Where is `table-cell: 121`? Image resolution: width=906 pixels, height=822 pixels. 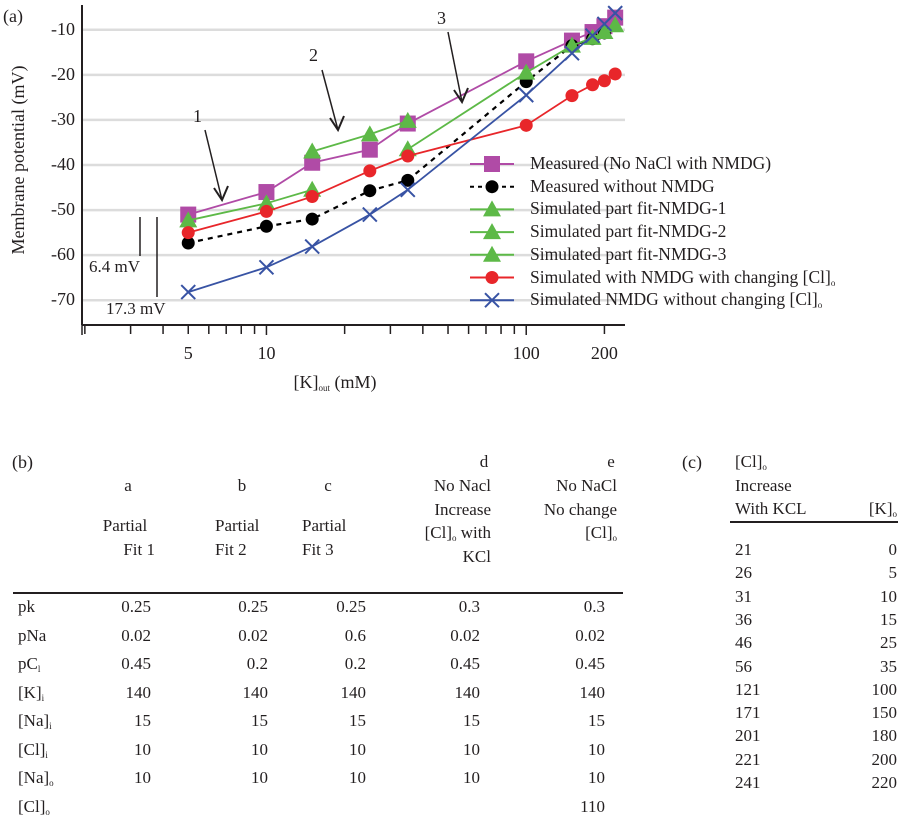
table-cell: 121 is located at coordinates (748, 689).